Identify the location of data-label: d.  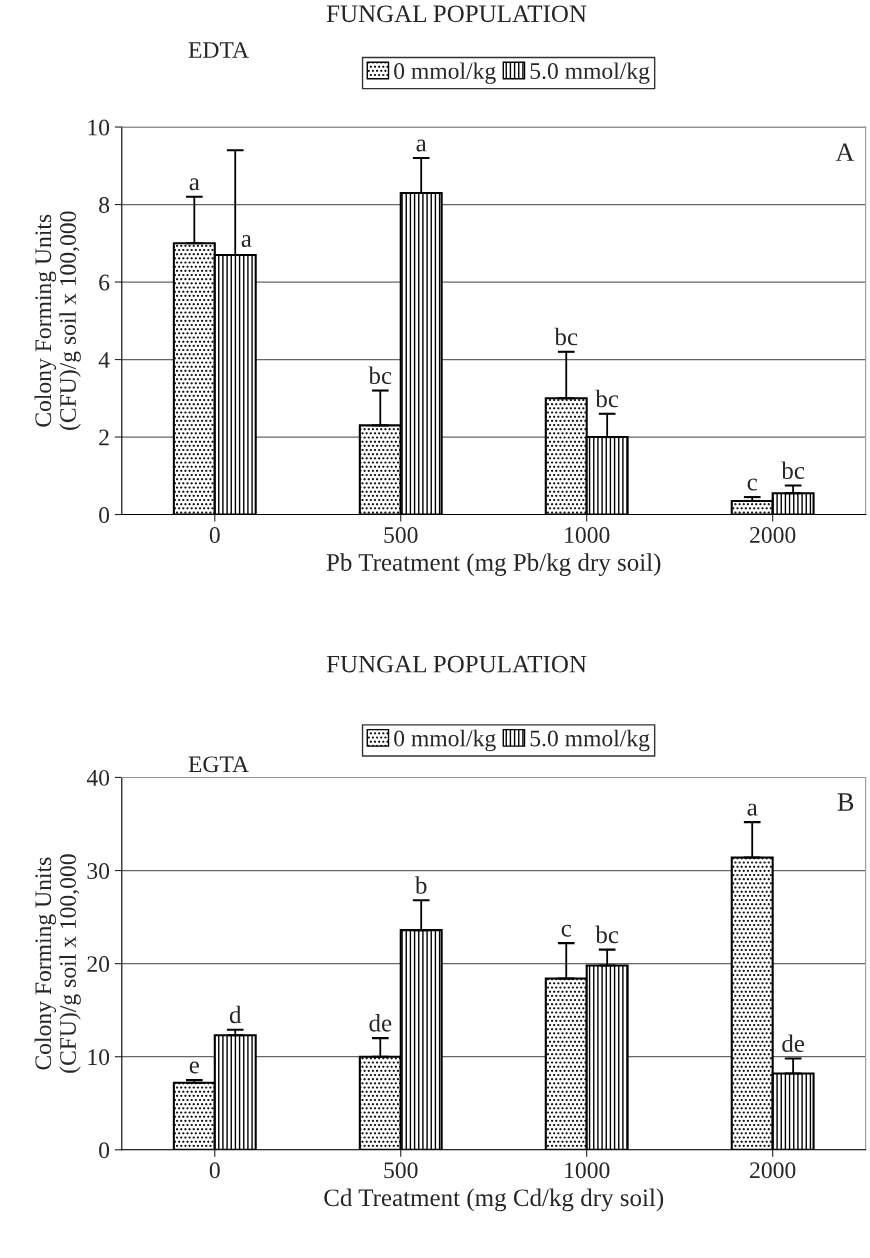
(235, 1014).